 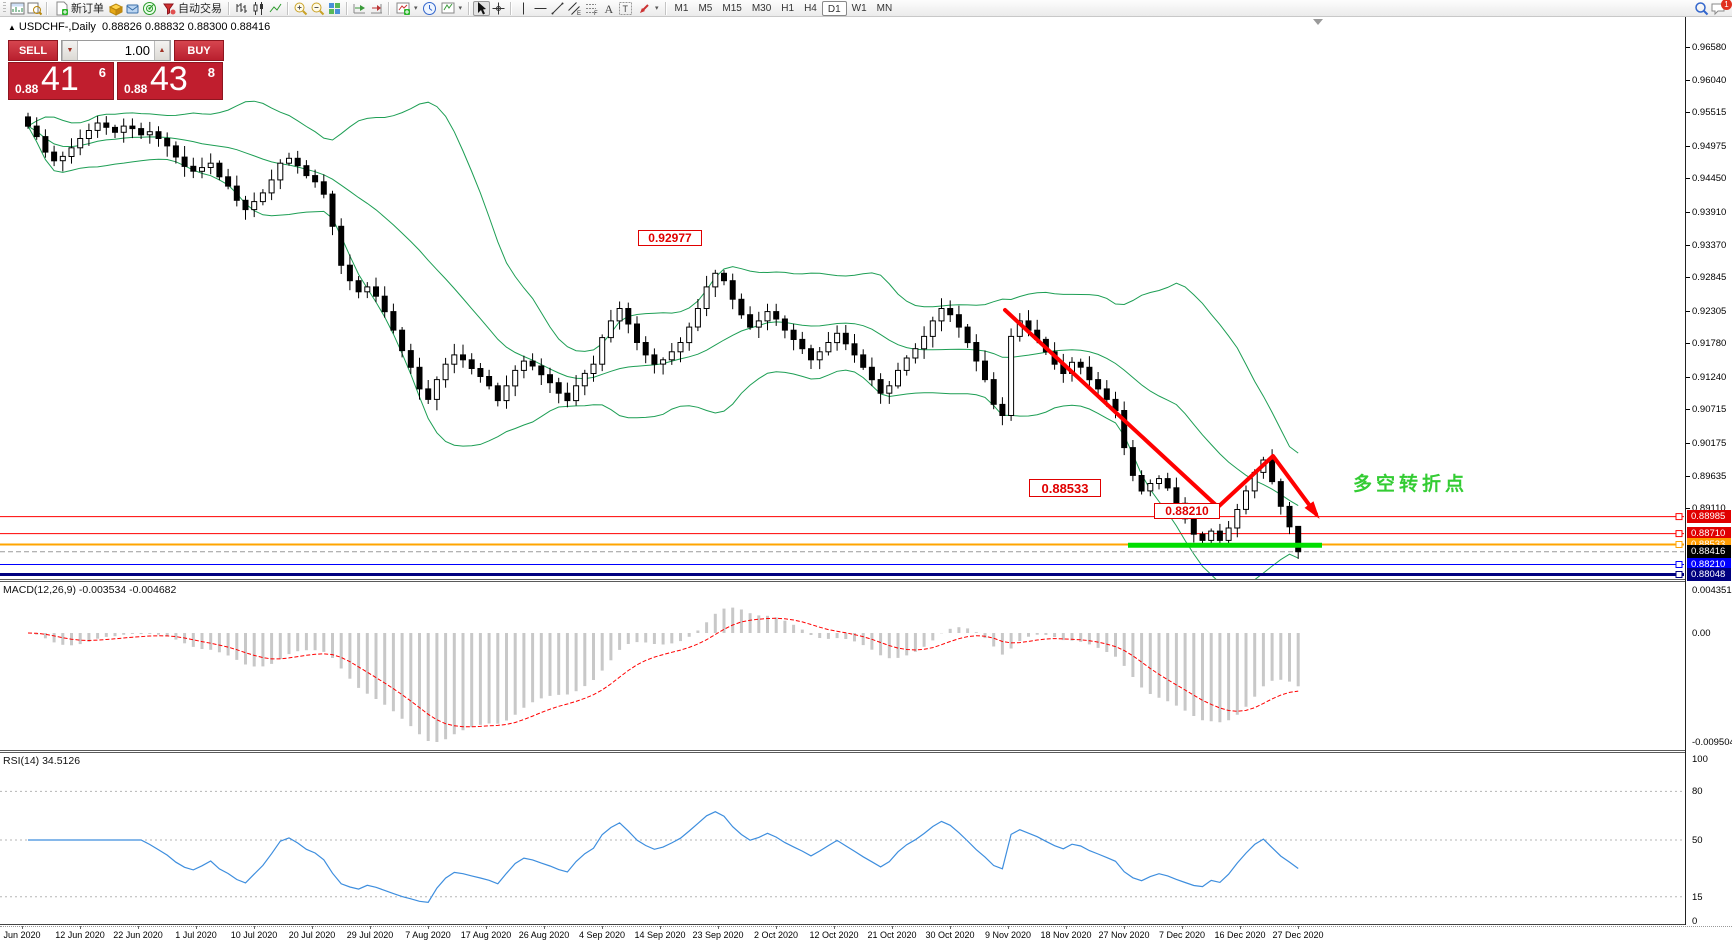 I want to click on new-order-button: 新订单, so click(x=79, y=8).